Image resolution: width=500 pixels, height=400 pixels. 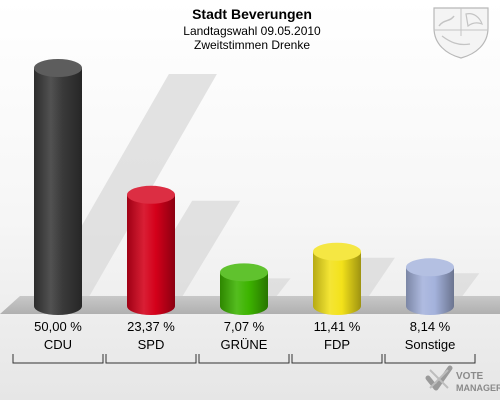 What do you see at coordinates (461, 33) in the screenshot?
I see `nrw-crest-icon` at bounding box center [461, 33].